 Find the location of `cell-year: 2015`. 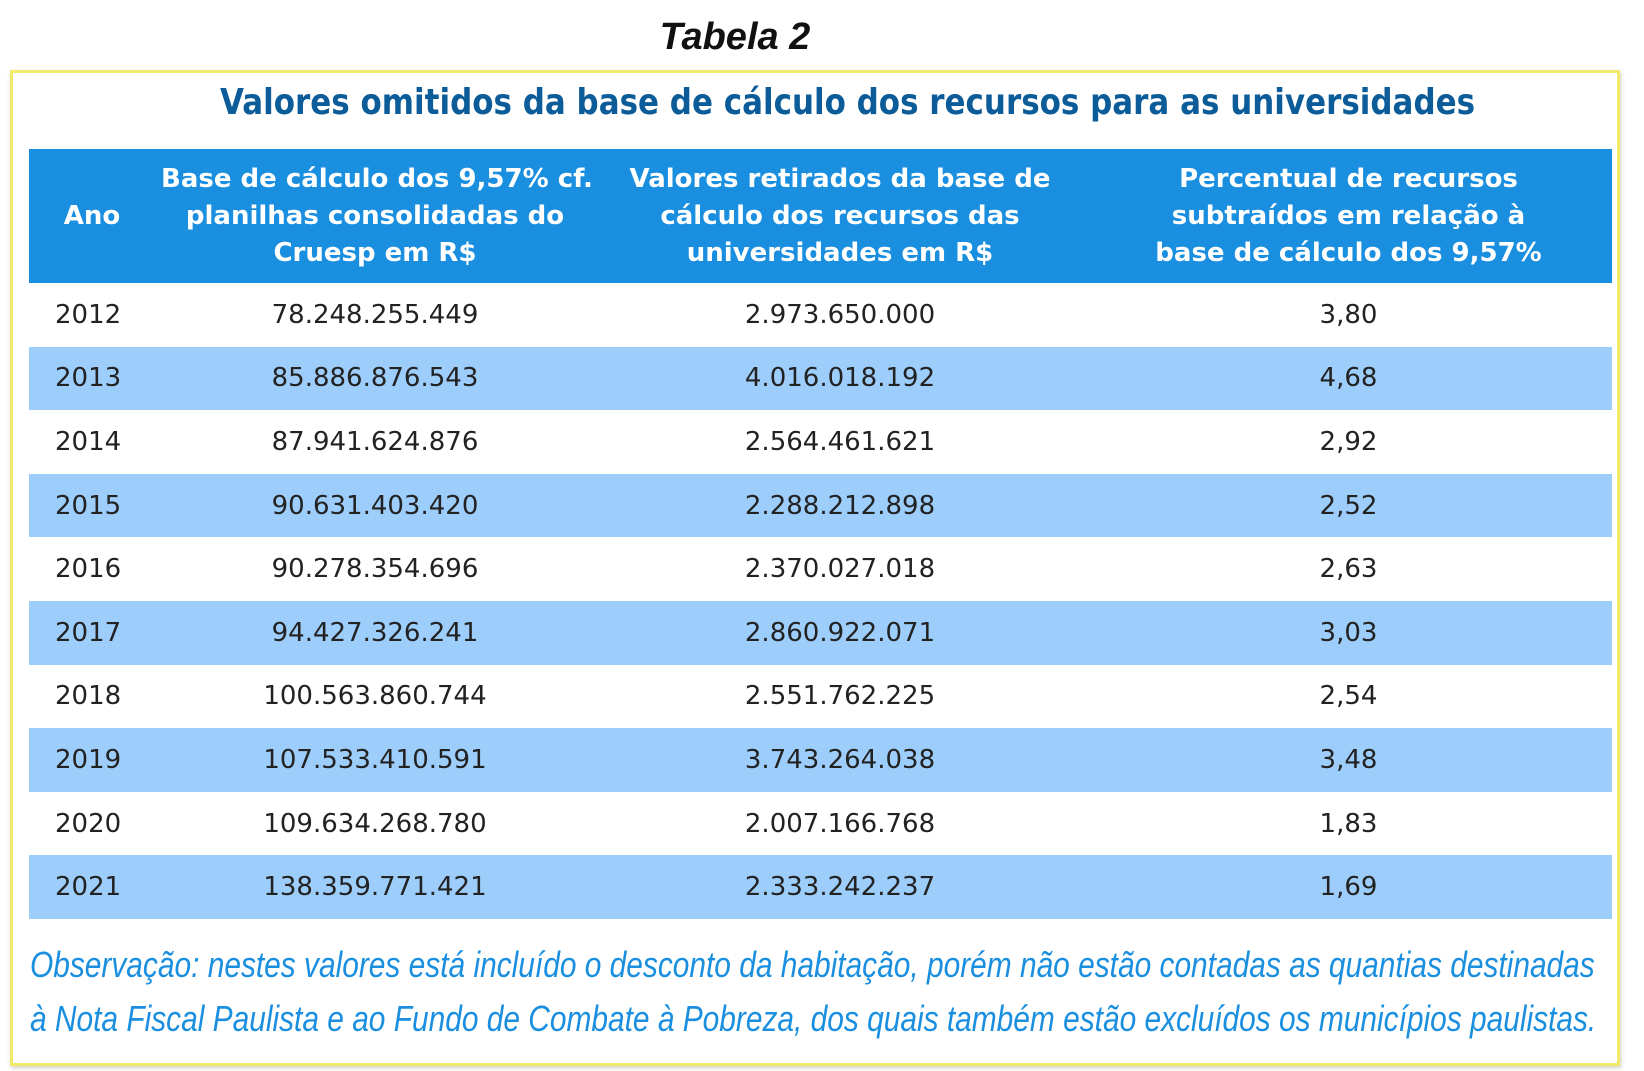

cell-year: 2015 is located at coordinates (92, 505).